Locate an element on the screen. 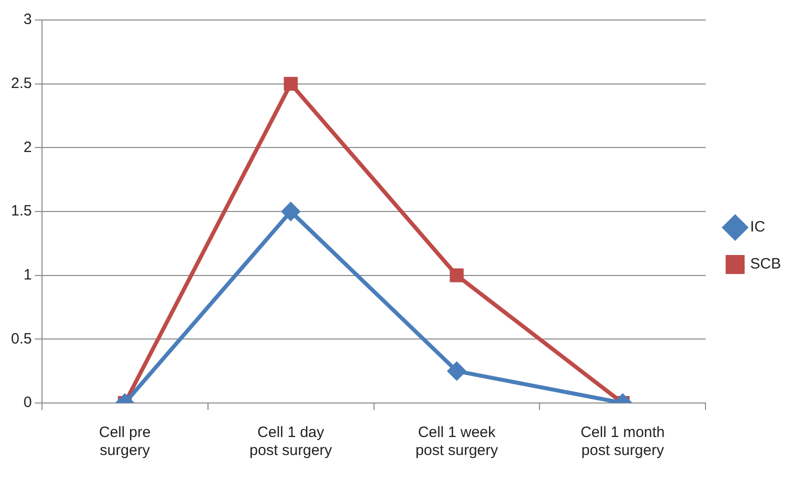  x-tick-label: Cell 1 week post surgery is located at coordinates (456, 442).